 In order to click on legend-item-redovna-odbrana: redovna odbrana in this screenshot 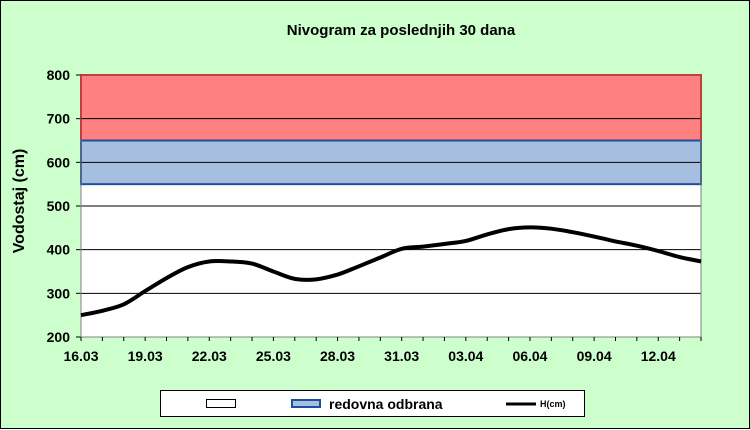, I will do `click(367, 403)`.